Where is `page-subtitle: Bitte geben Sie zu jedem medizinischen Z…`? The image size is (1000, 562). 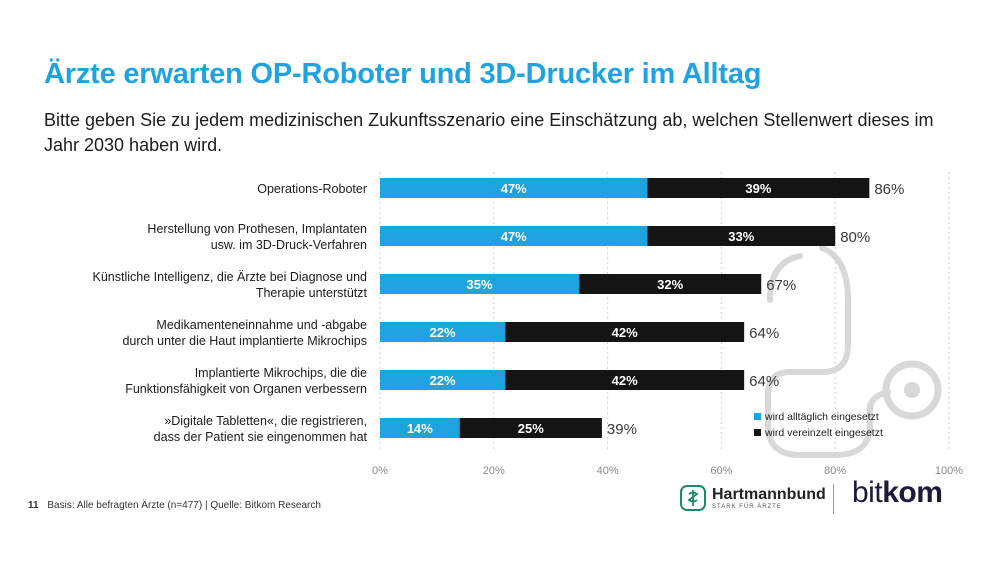 page-subtitle: Bitte geben Sie zu jedem medizinischen Z… is located at coordinates (489, 132).